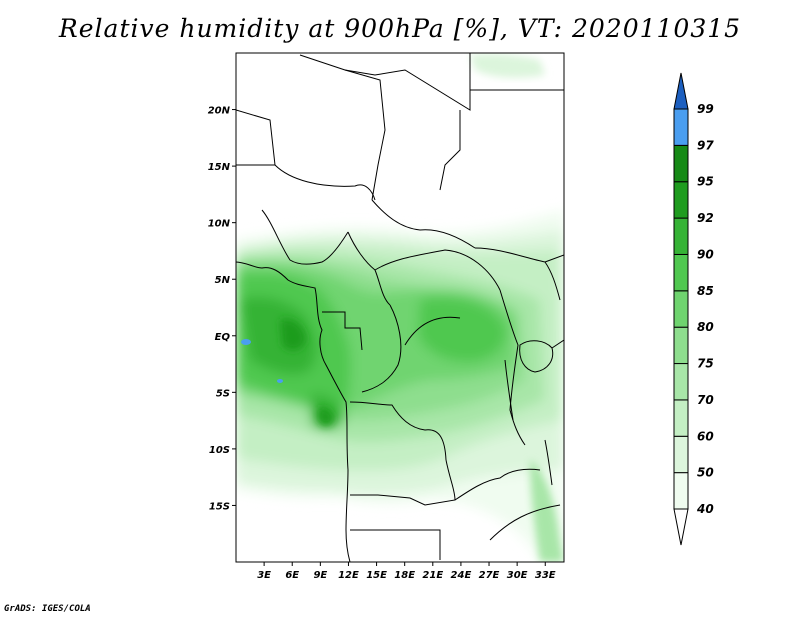 The image size is (800, 618). What do you see at coordinates (219, 167) in the screenshot?
I see `lat-tick-label: 15N` at bounding box center [219, 167].